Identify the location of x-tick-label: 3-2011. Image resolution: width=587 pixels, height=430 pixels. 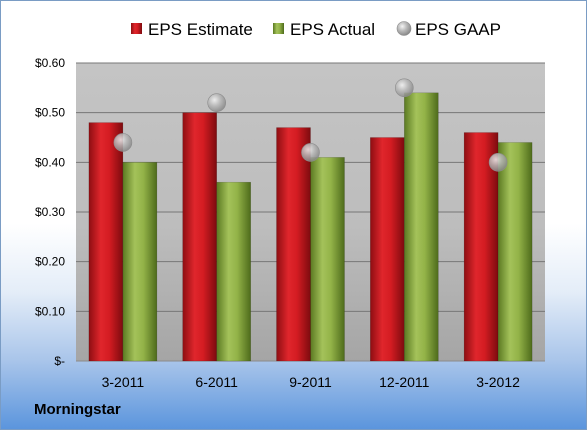
(123, 382).